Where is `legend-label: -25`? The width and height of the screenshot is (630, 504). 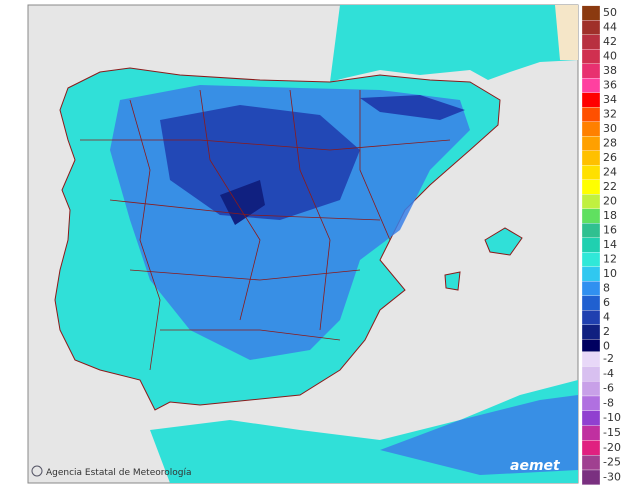
legend-label: -25 is located at coordinates (612, 462).